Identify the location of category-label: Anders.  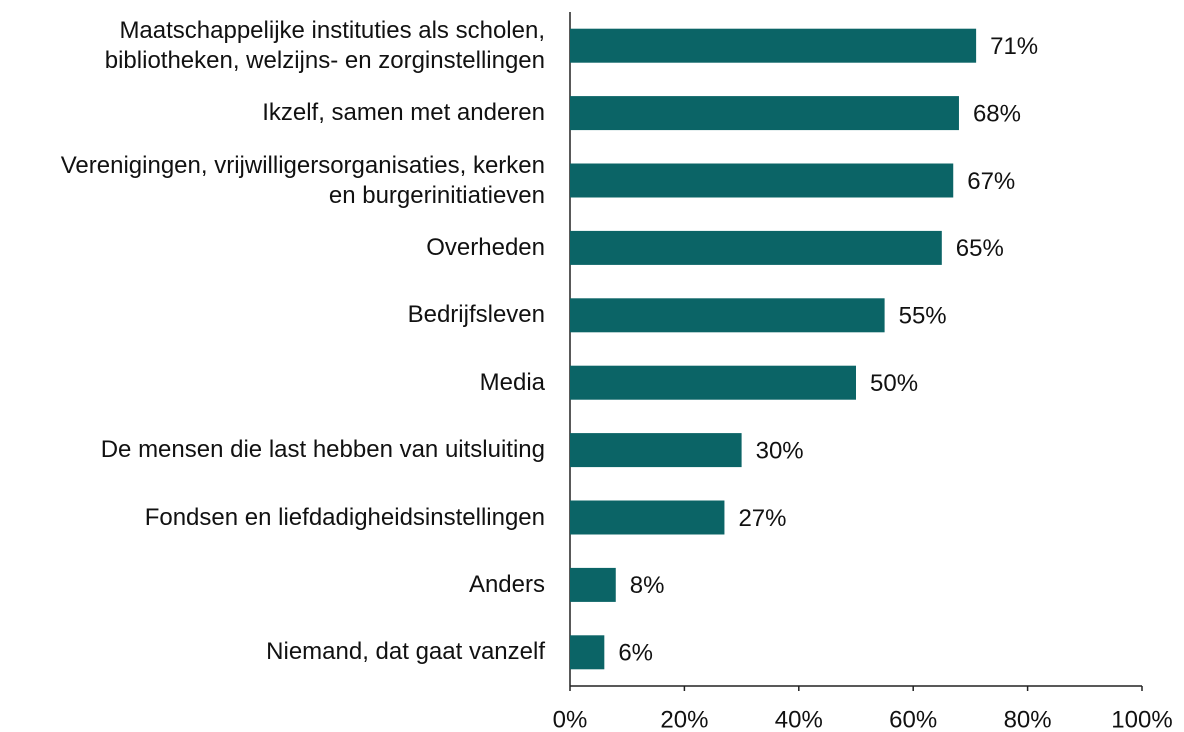
(506, 584).